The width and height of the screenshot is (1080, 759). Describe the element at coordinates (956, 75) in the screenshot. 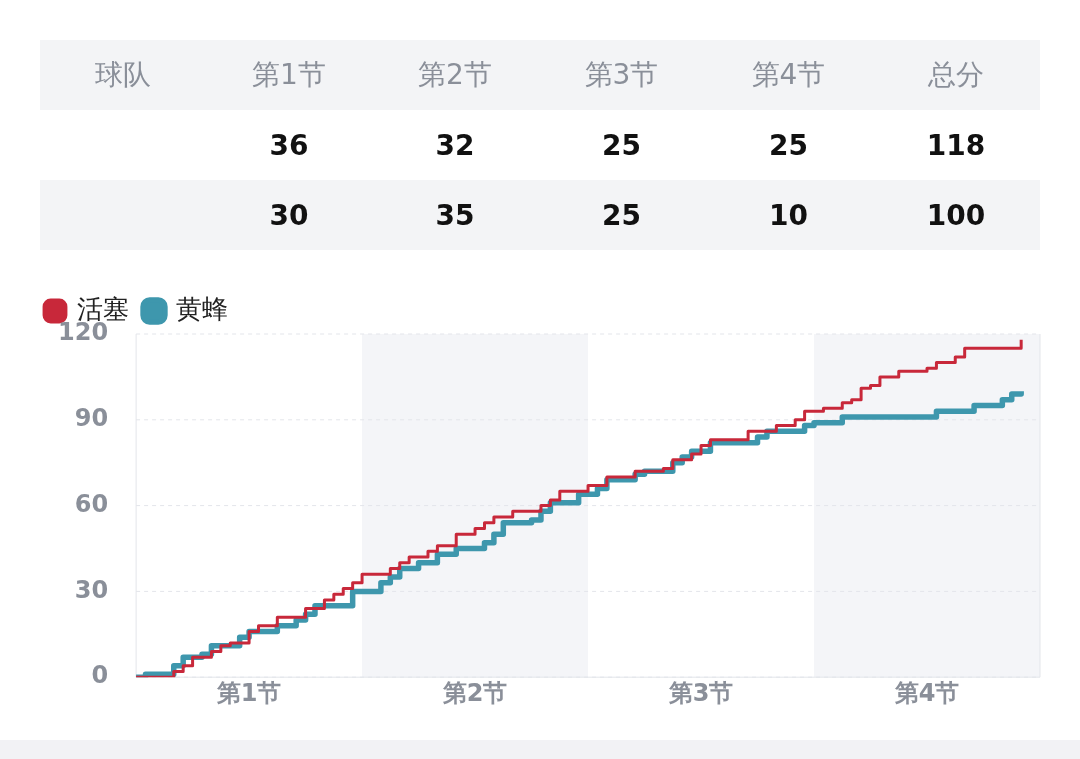

I see `category-label: 总分` at that location.